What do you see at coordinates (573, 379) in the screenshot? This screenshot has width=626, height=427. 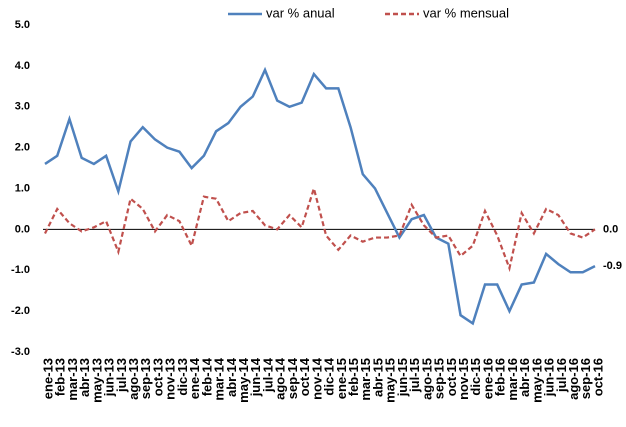 I see `x-tick-label: ago-16` at bounding box center [573, 379].